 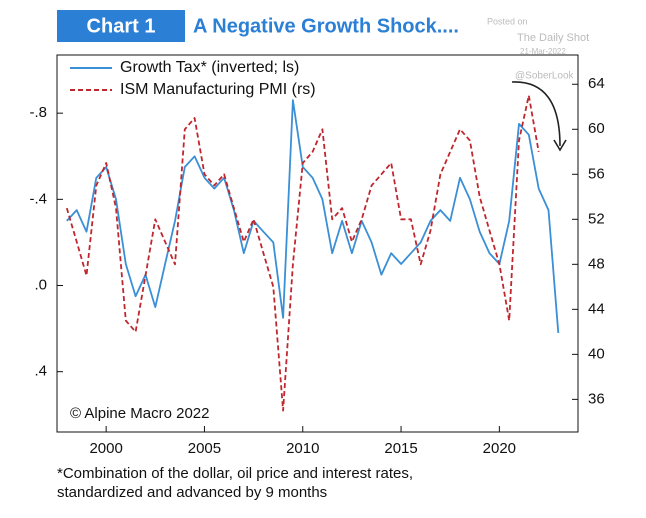 I want to click on x-tick-label: 2015, so click(x=400, y=448).